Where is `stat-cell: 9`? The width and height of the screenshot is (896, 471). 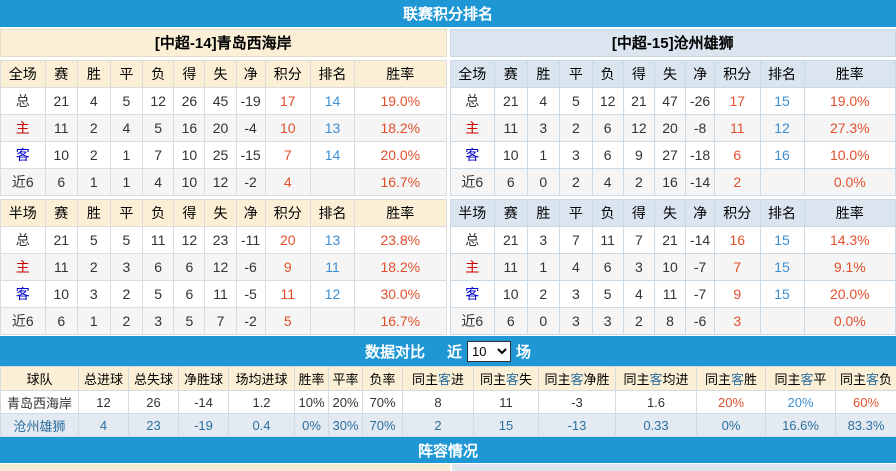 stat-cell: 9 is located at coordinates (287, 267).